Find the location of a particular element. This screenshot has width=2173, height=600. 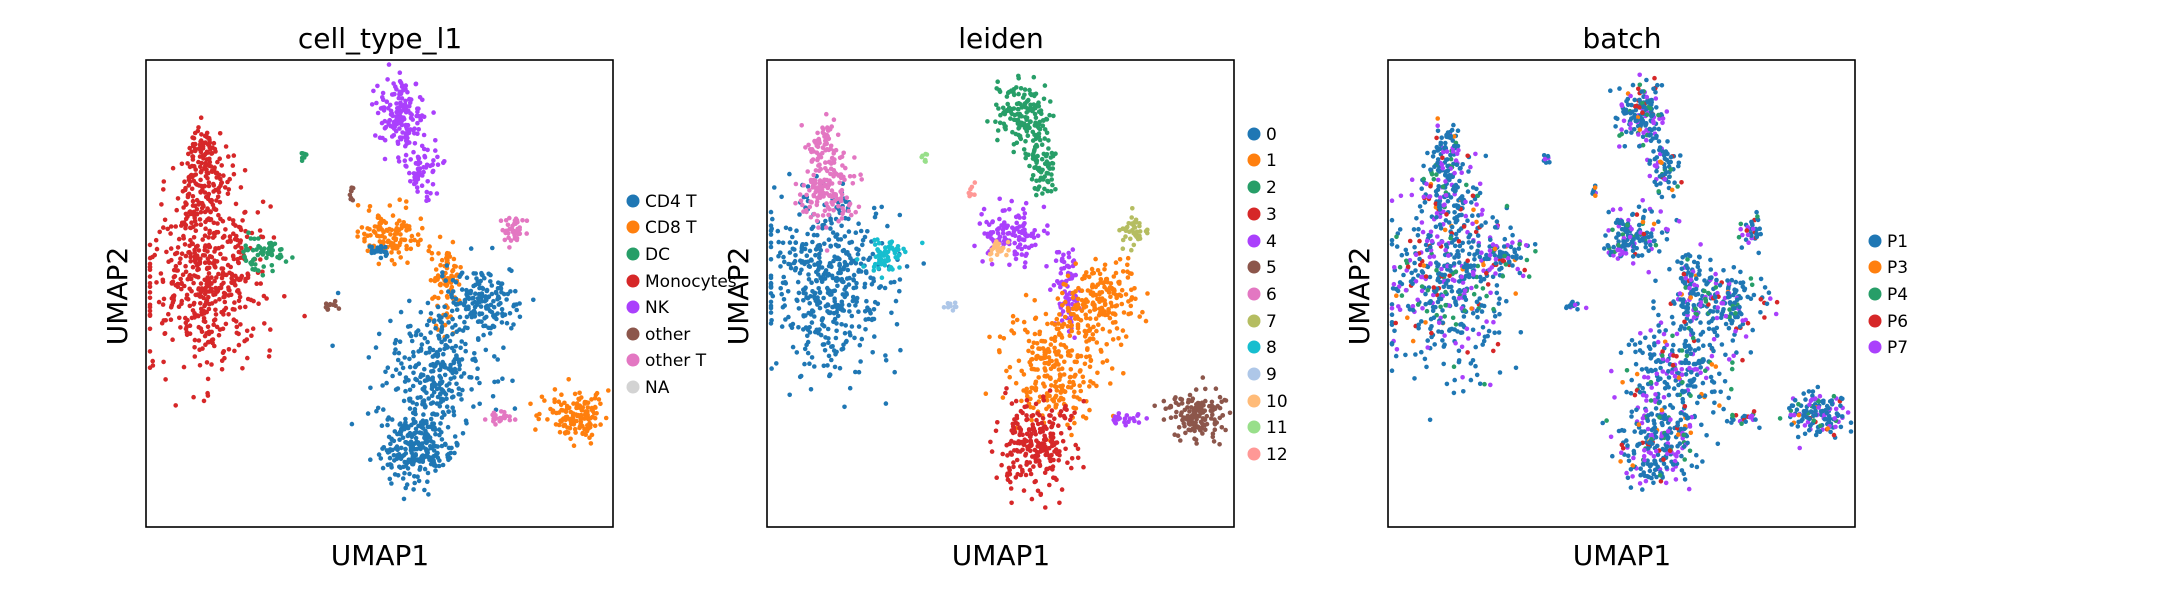

legend-label: 0 is located at coordinates (1271, 135).